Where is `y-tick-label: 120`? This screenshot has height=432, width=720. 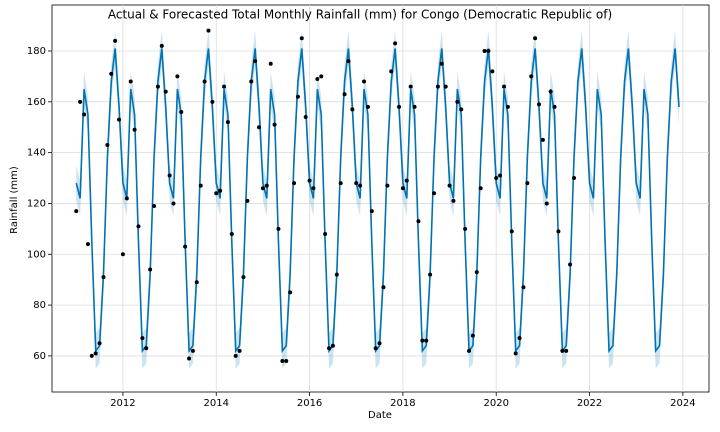 y-tick-label: 120 is located at coordinates (36, 203).